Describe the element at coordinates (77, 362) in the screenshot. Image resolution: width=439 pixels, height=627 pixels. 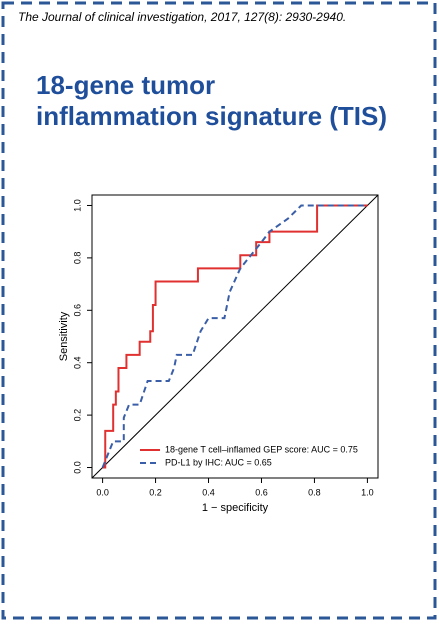
I see `y-tick-label: 0.4` at that location.